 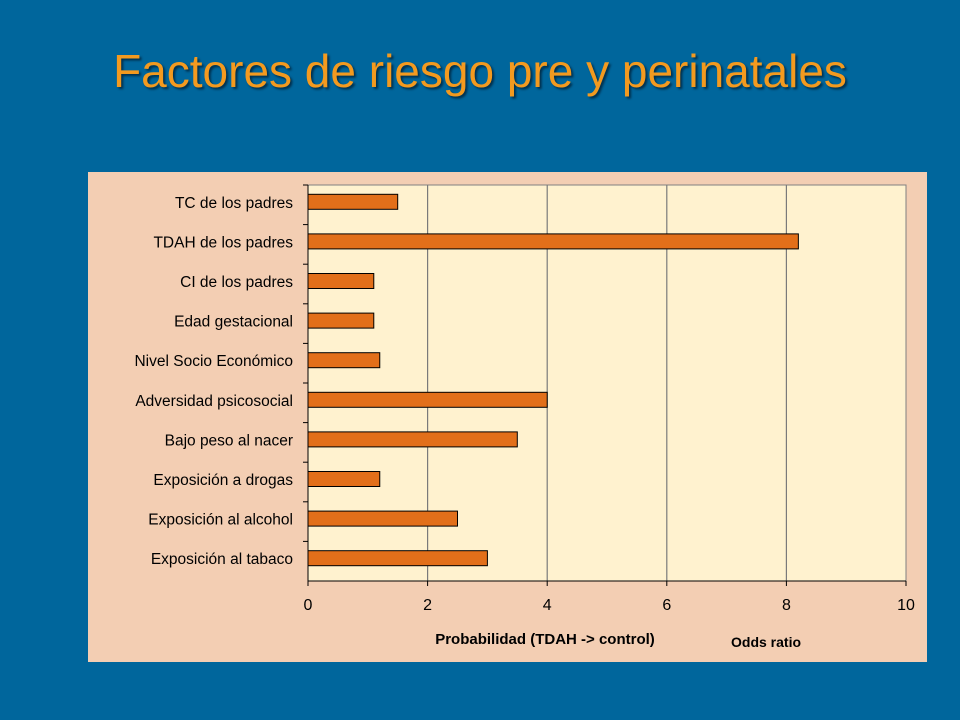 I want to click on category-label: Nivel Socio Económico, so click(x=213, y=361).